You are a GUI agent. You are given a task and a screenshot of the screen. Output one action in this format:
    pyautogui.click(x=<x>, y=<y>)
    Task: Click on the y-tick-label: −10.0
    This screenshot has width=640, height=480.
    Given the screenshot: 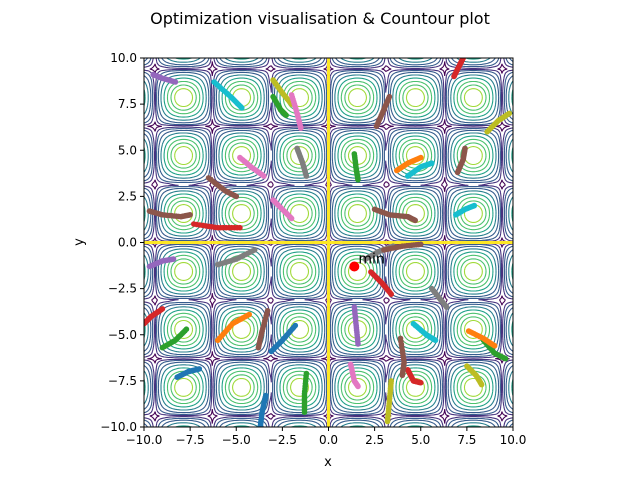 What is the action you would take?
    pyautogui.click(x=118, y=427)
    